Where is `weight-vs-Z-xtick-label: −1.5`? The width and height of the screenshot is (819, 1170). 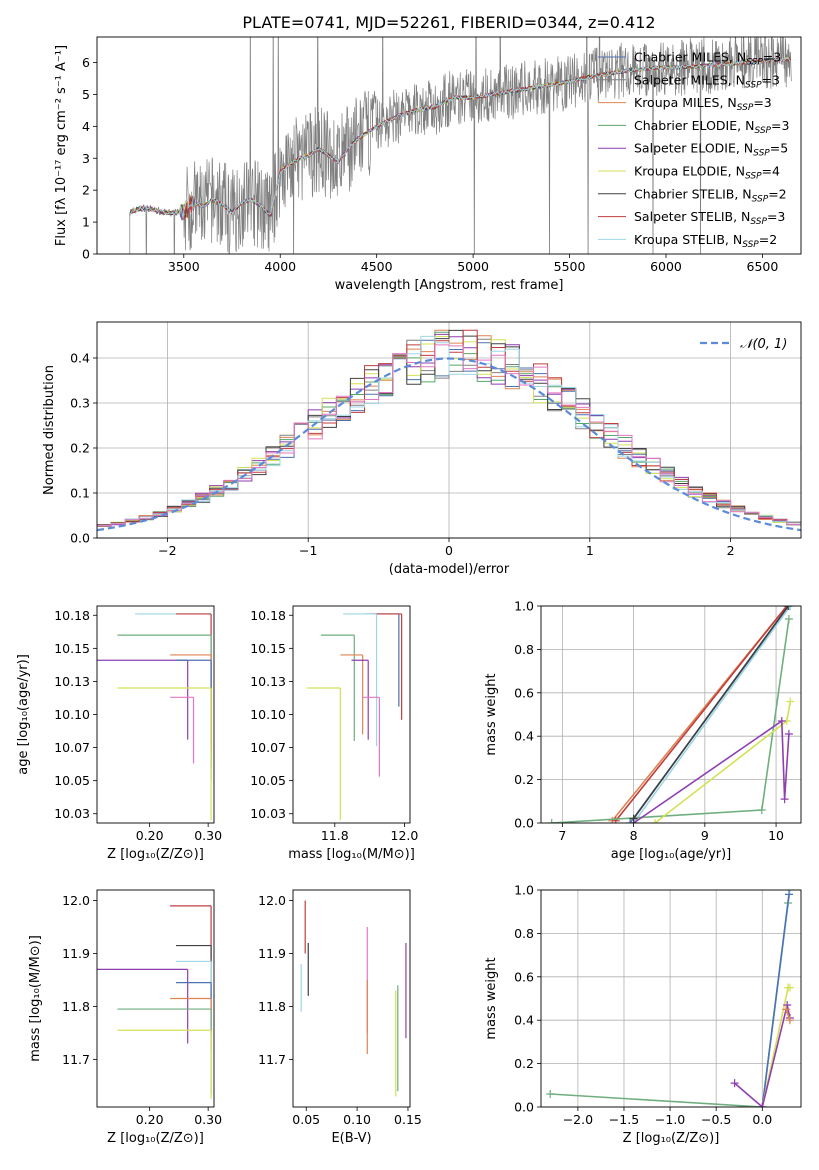
weight-vs-Z-xtick-label: −1.5 is located at coordinates (624, 1119).